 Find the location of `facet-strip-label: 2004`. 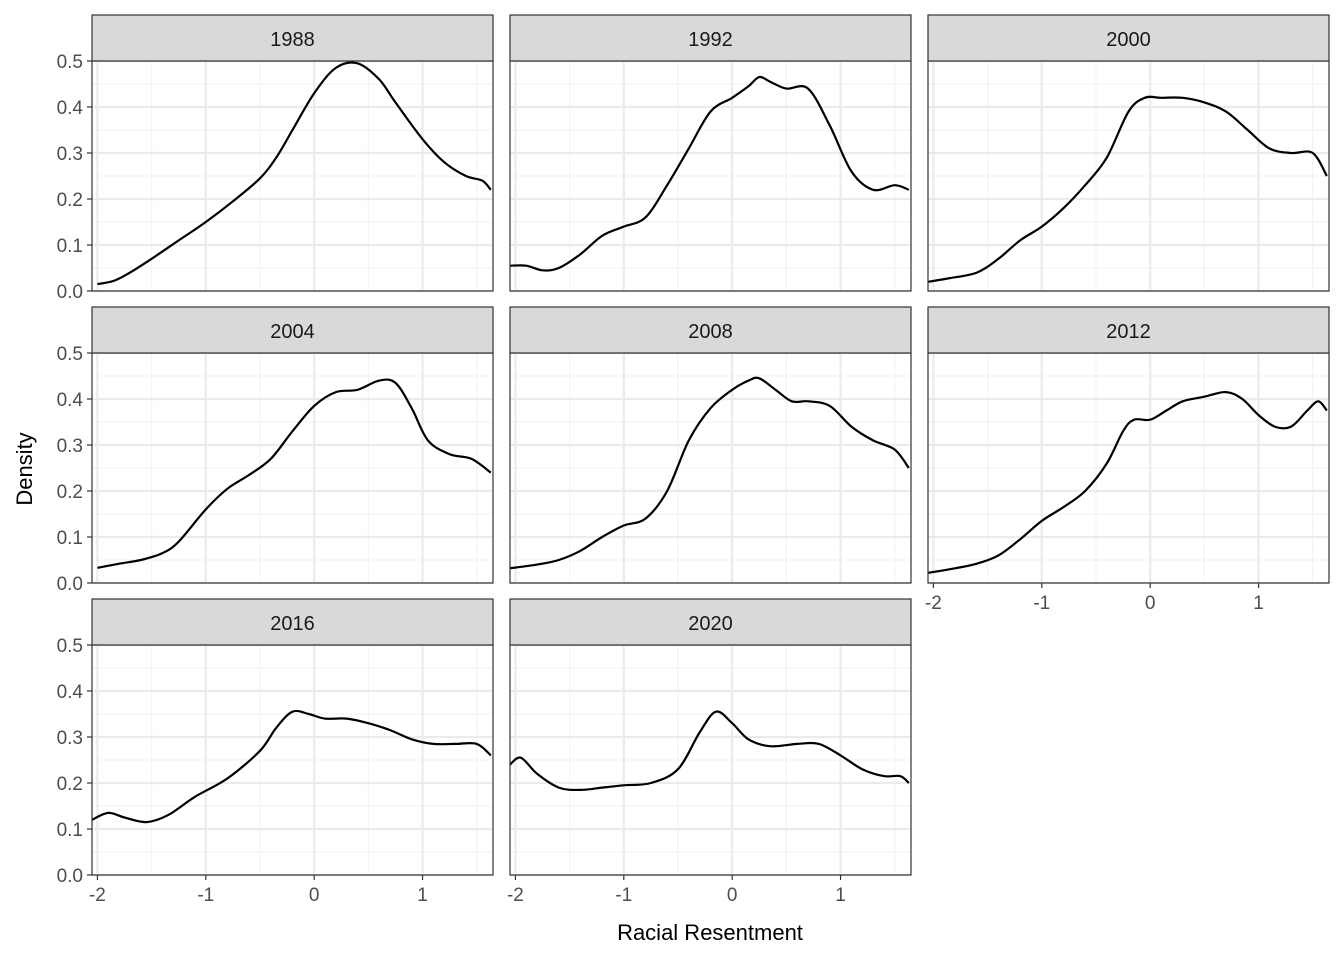

facet-strip-label: 2004 is located at coordinates (292, 332).